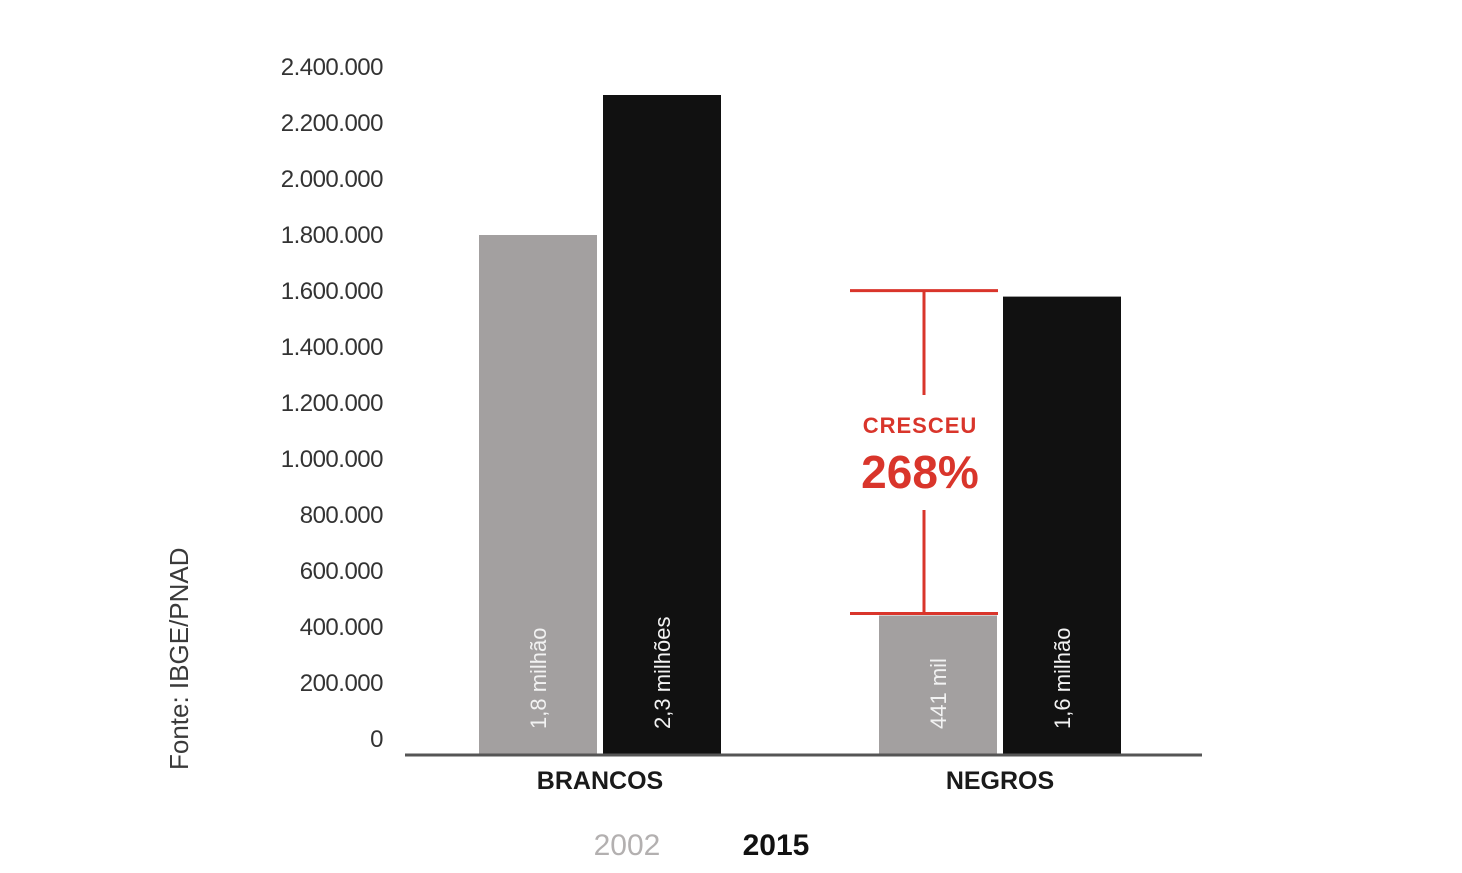  Describe the element at coordinates (376, 739) in the screenshot. I see `y-tick-label: 0` at that location.